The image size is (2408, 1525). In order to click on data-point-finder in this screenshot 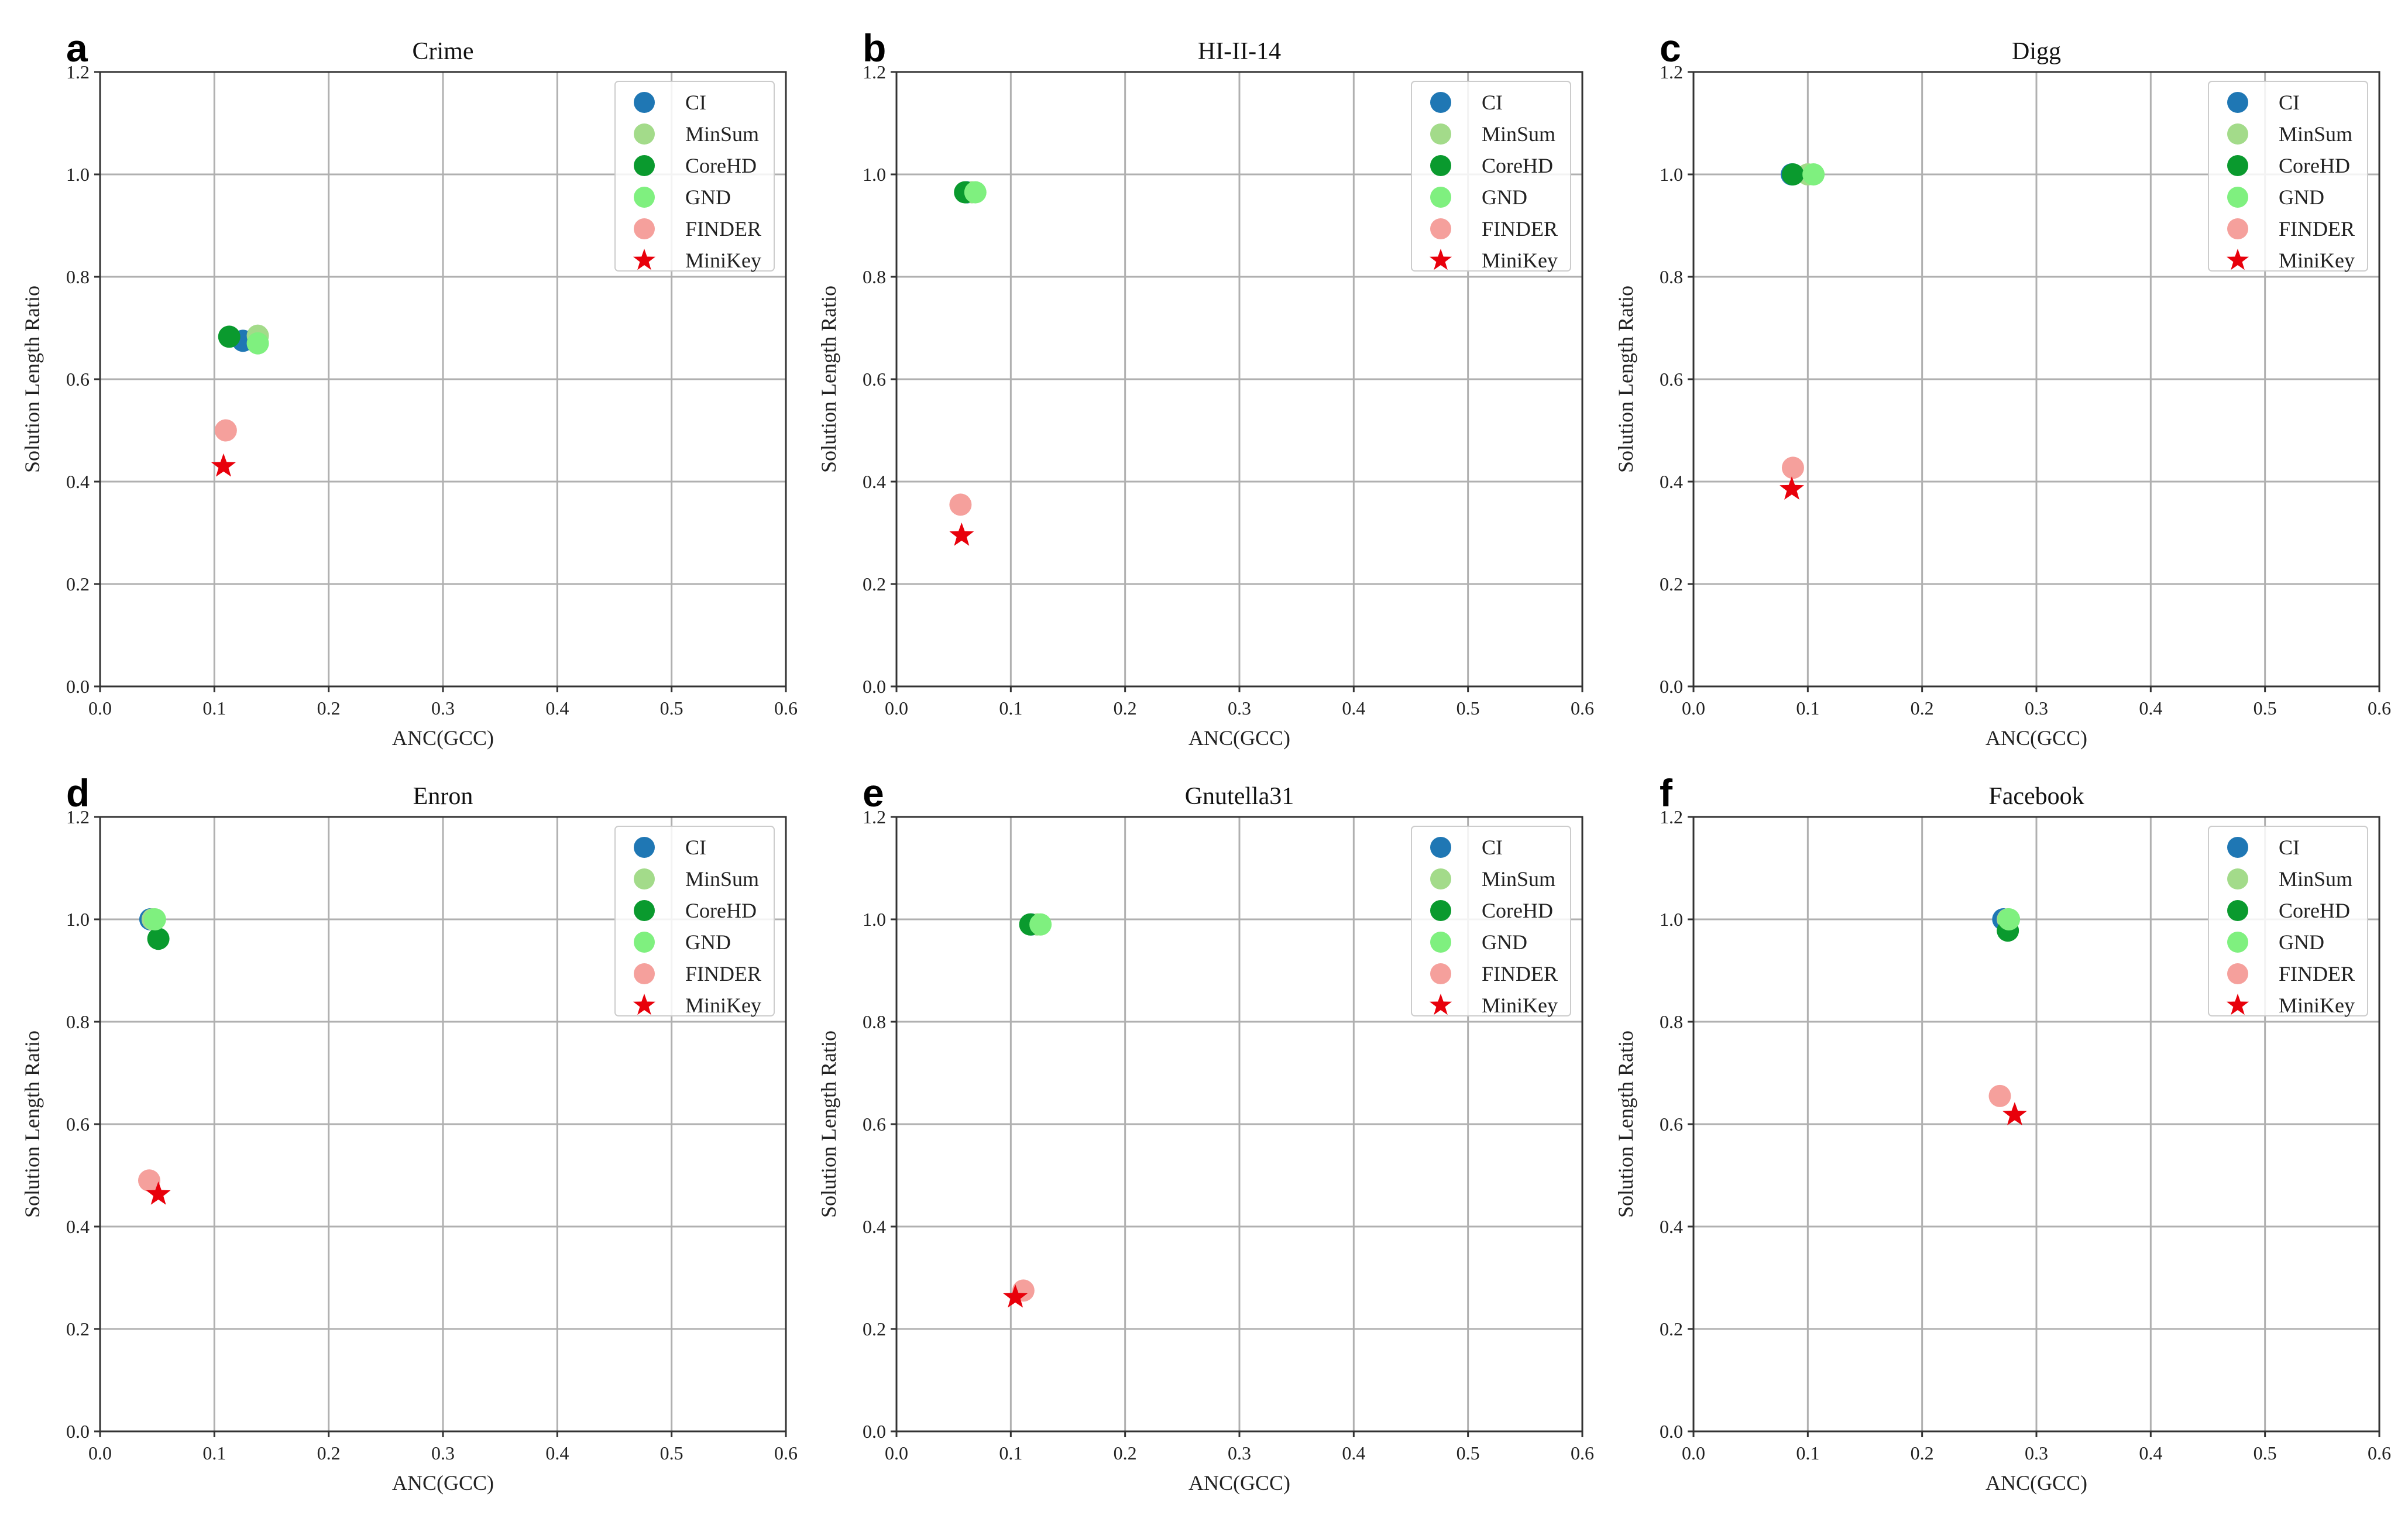, I will do `click(2000, 1095)`.